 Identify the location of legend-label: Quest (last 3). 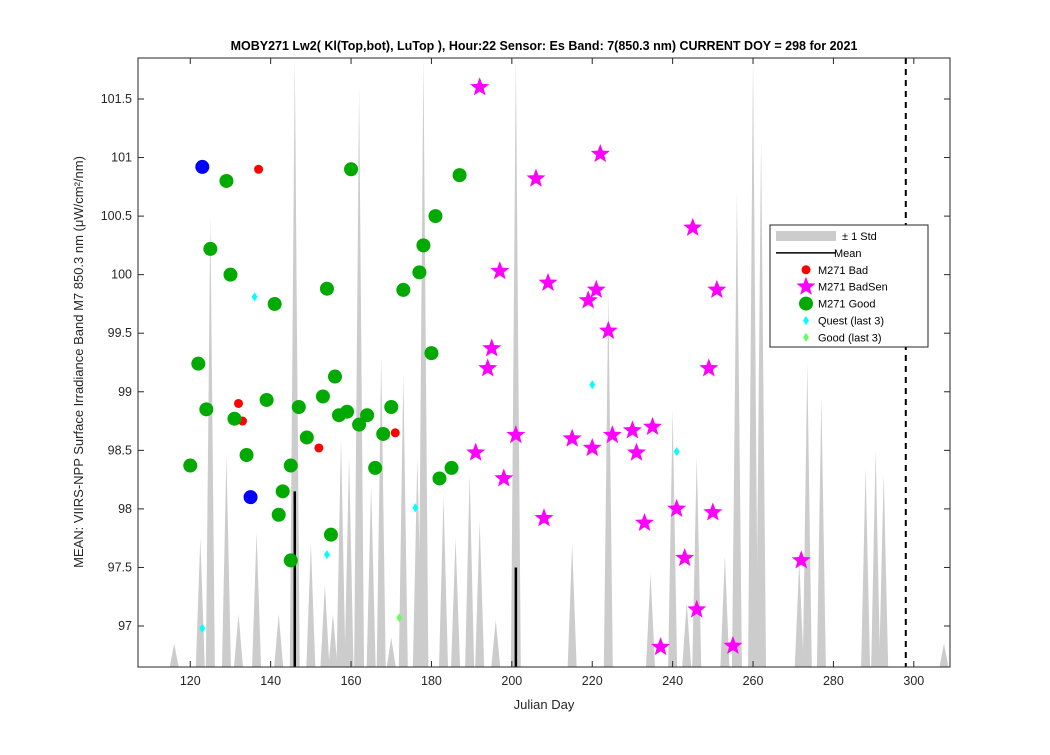
(851, 322).